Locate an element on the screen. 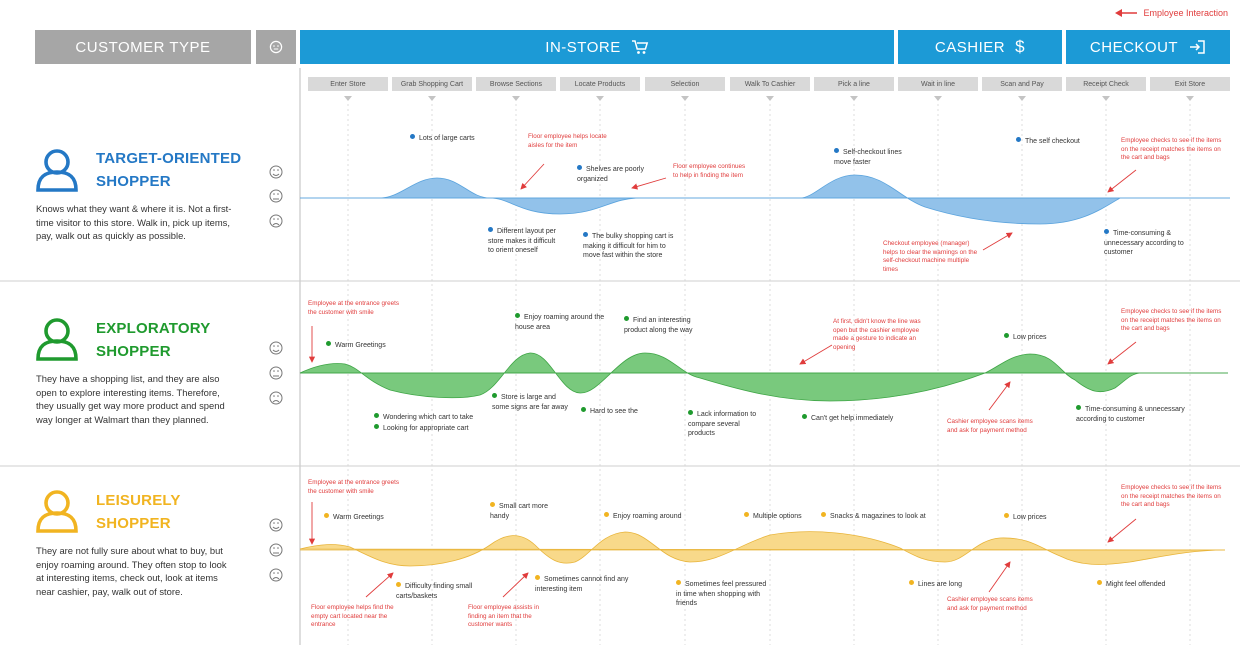  stage-walk-to-cashier: Walk To Cashier is located at coordinates (770, 84).